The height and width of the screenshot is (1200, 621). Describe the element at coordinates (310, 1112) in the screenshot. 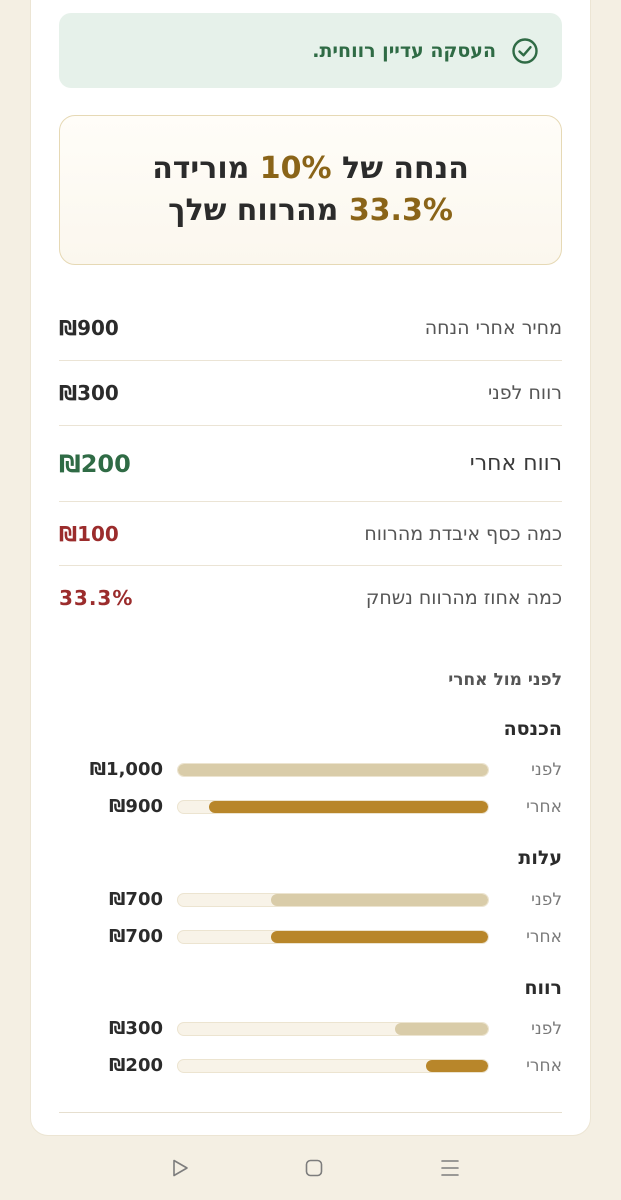

I see `divider` at that location.